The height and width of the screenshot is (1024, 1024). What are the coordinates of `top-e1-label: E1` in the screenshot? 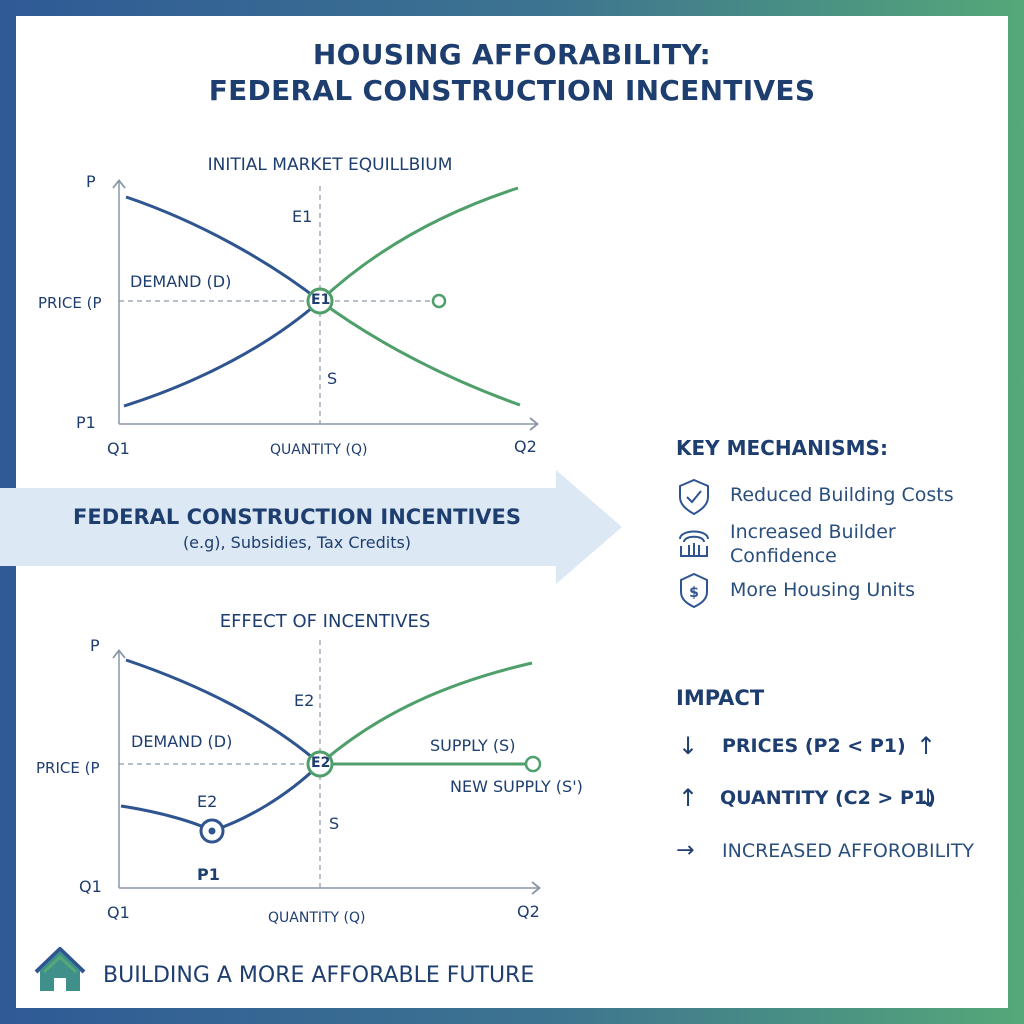 It's located at (302, 216).